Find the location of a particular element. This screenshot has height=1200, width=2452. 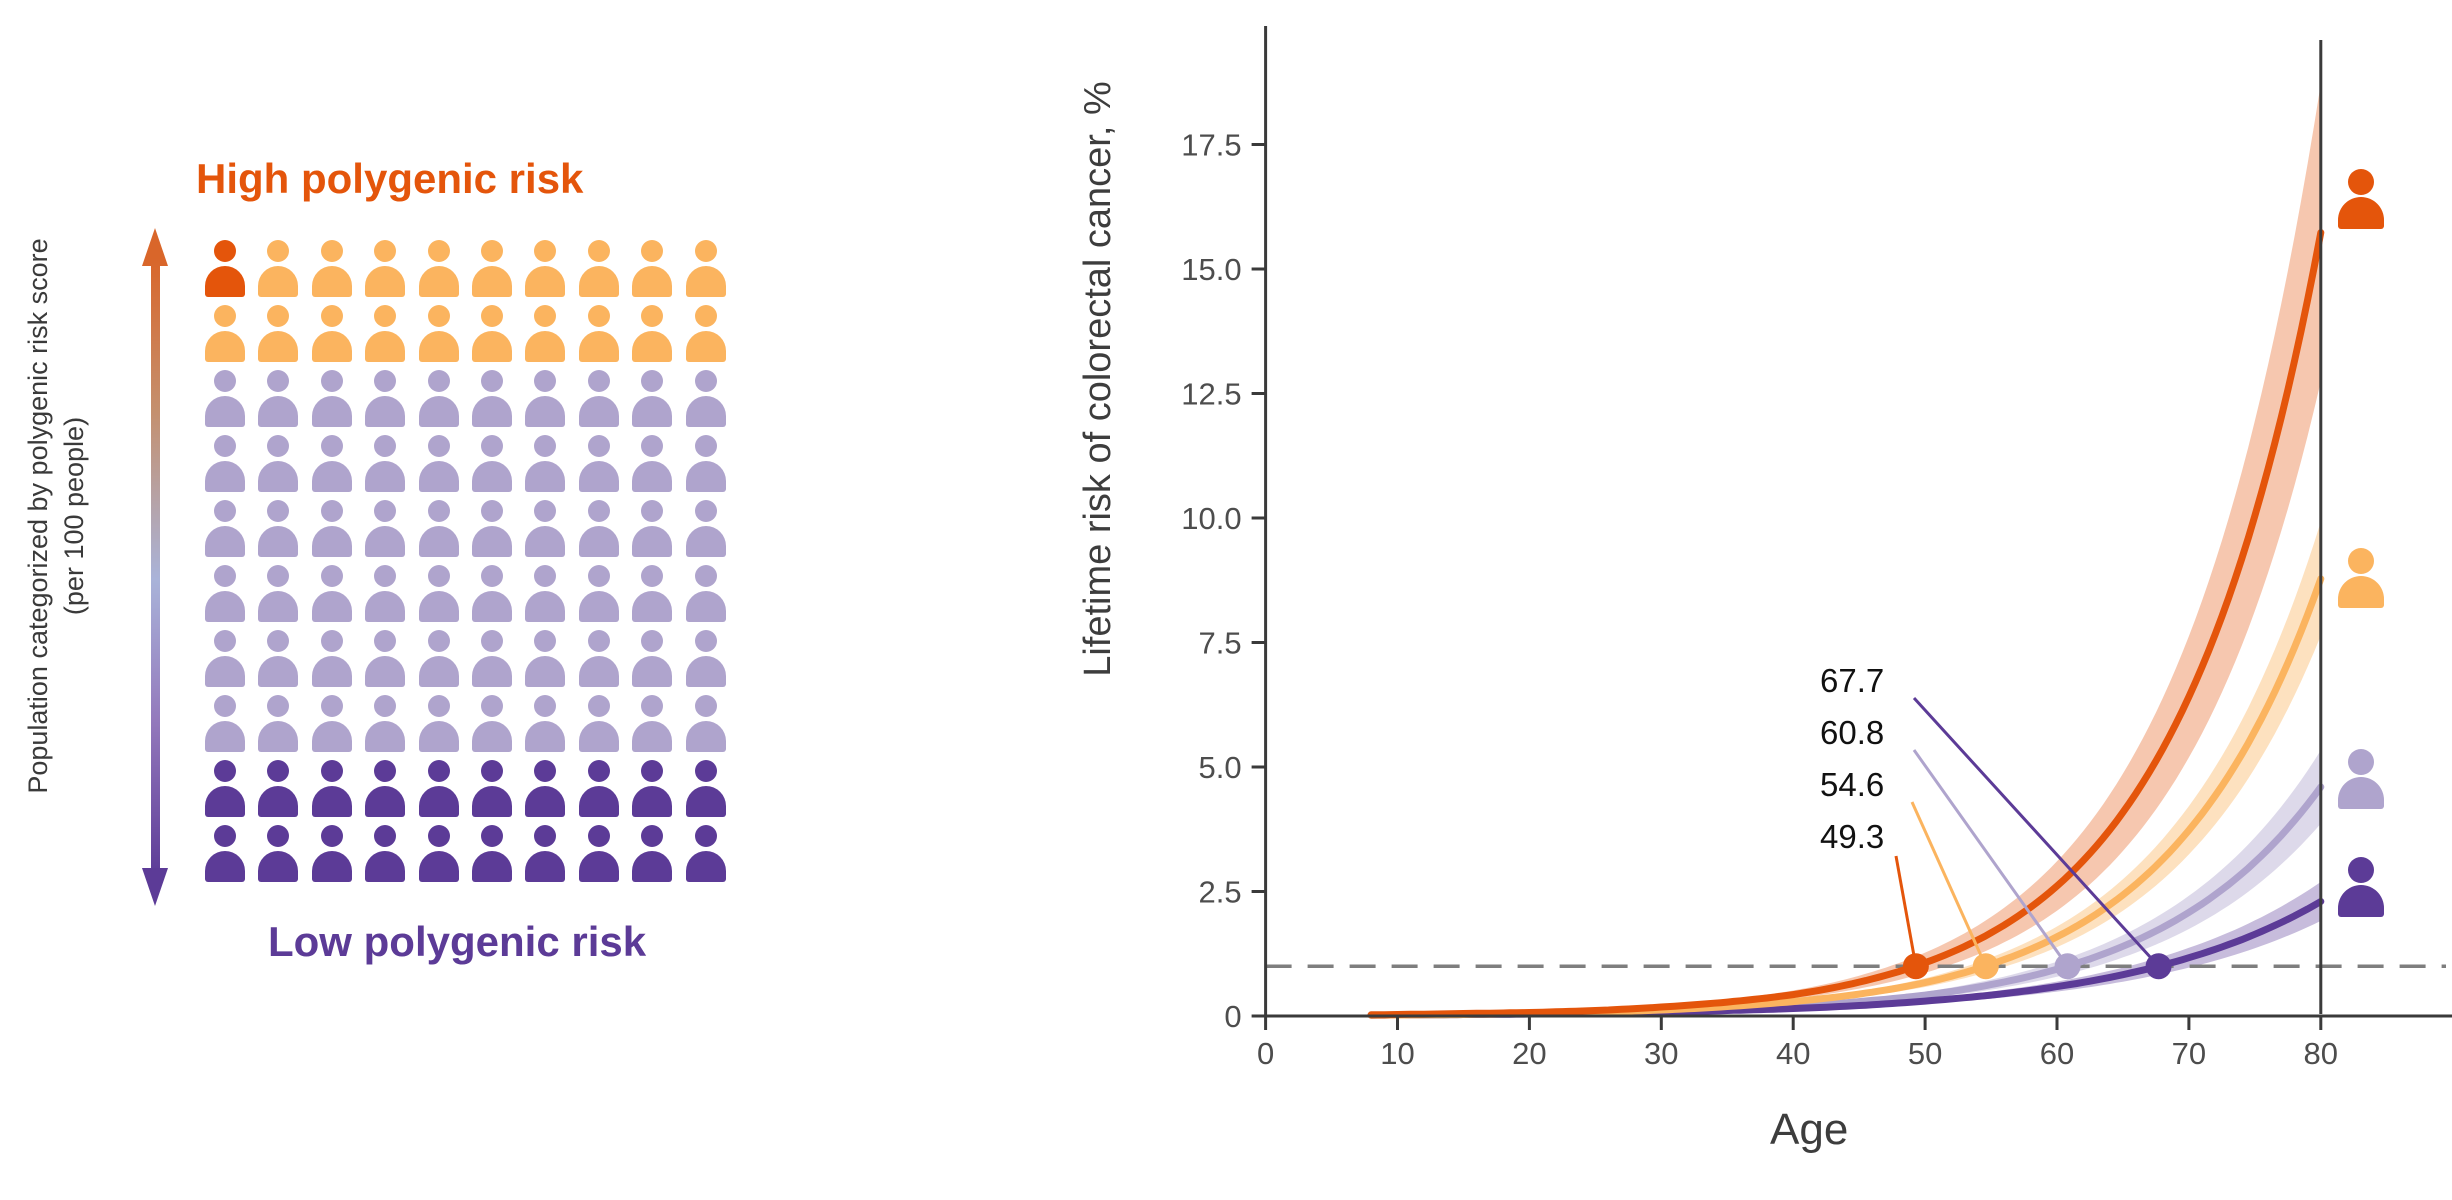

x-tick-label: 60 is located at coordinates (2057, 1053).